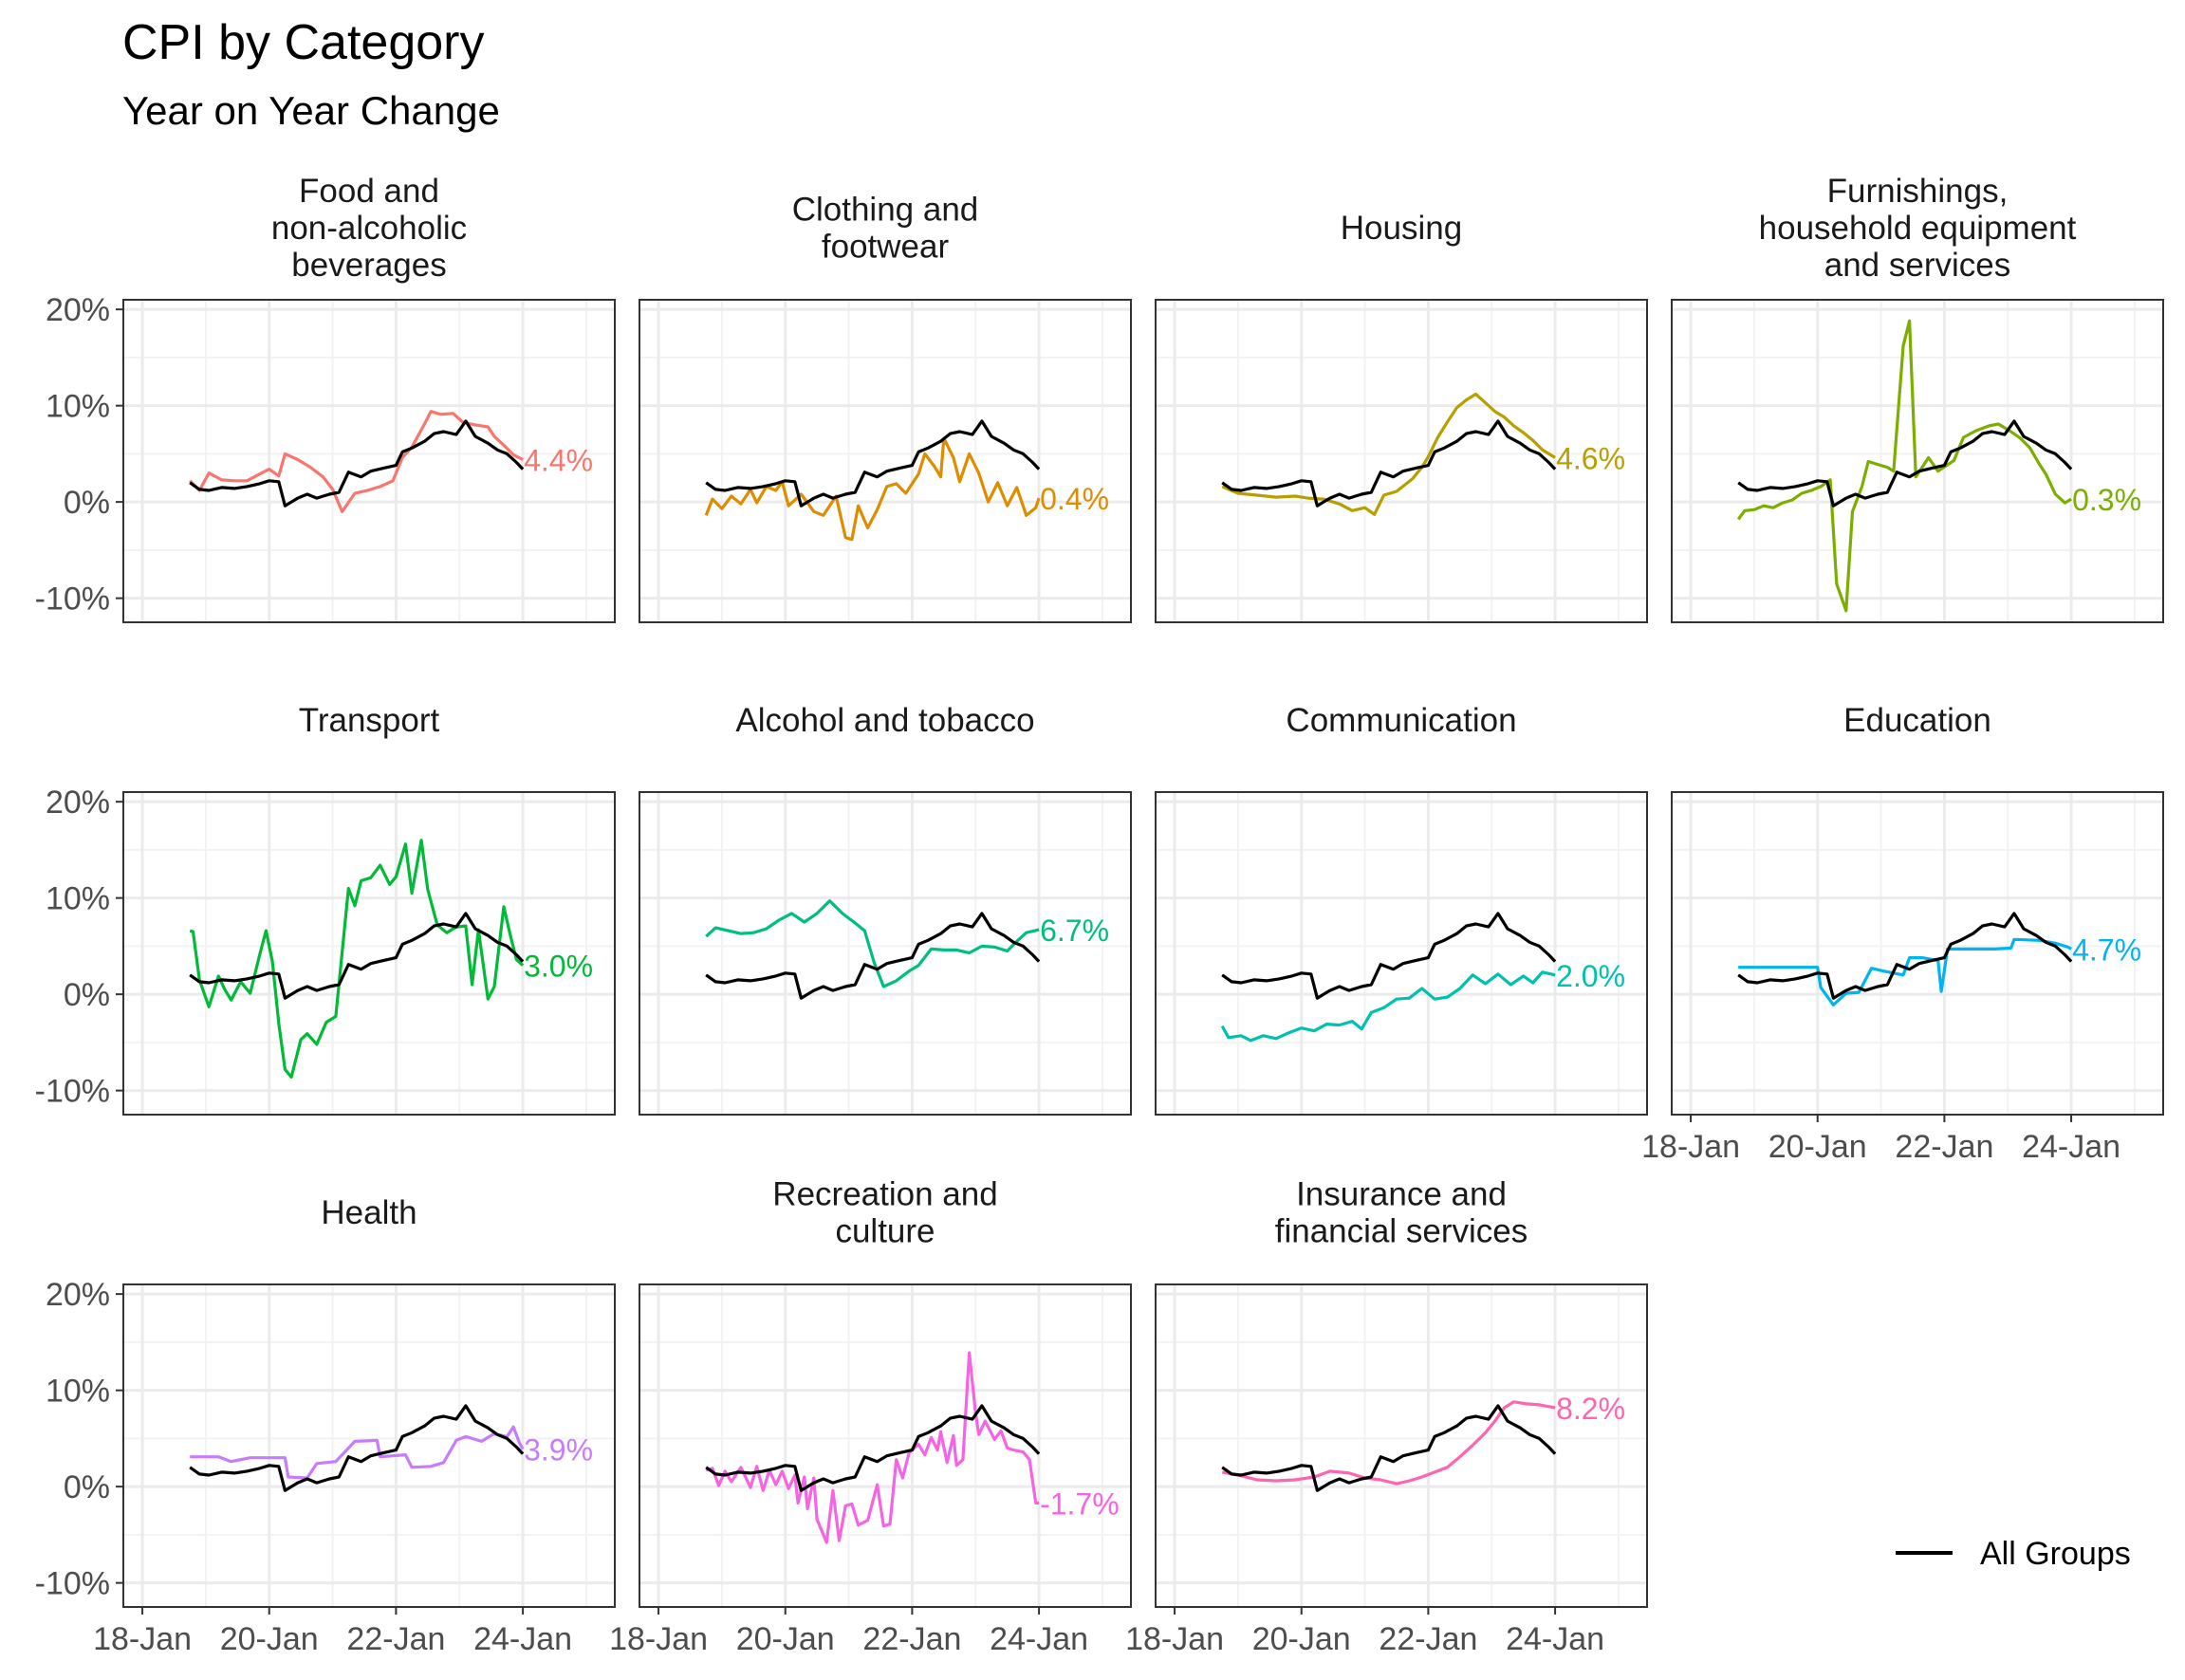  What do you see at coordinates (1074, 499) in the screenshot?
I see `end-value-label: 0.4%` at bounding box center [1074, 499].